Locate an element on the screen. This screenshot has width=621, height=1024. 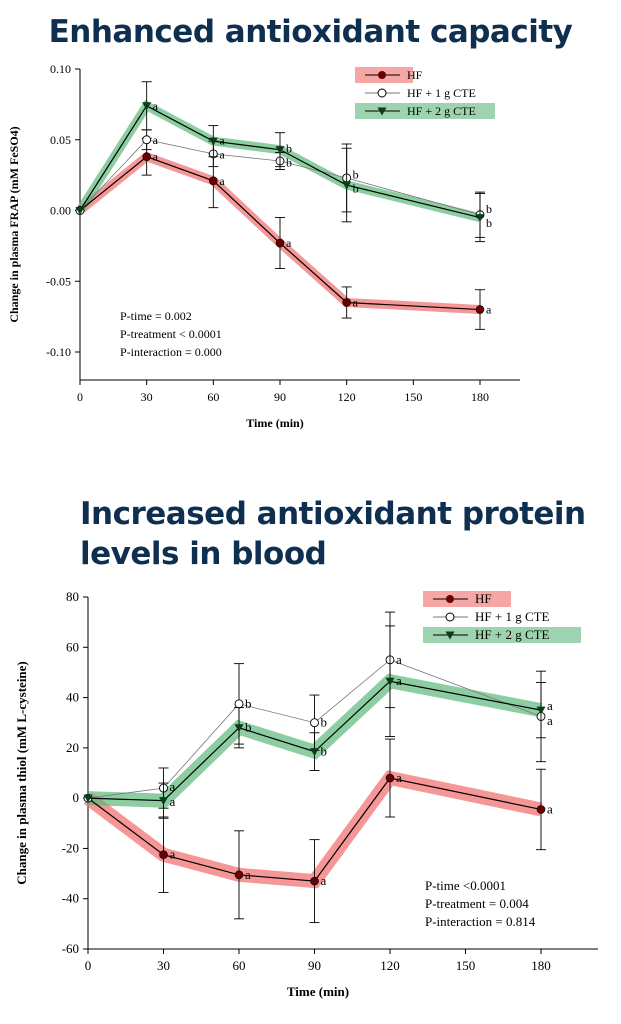
p-value-annotation: P-interaction = 0.000 is located at coordinates (171, 352).